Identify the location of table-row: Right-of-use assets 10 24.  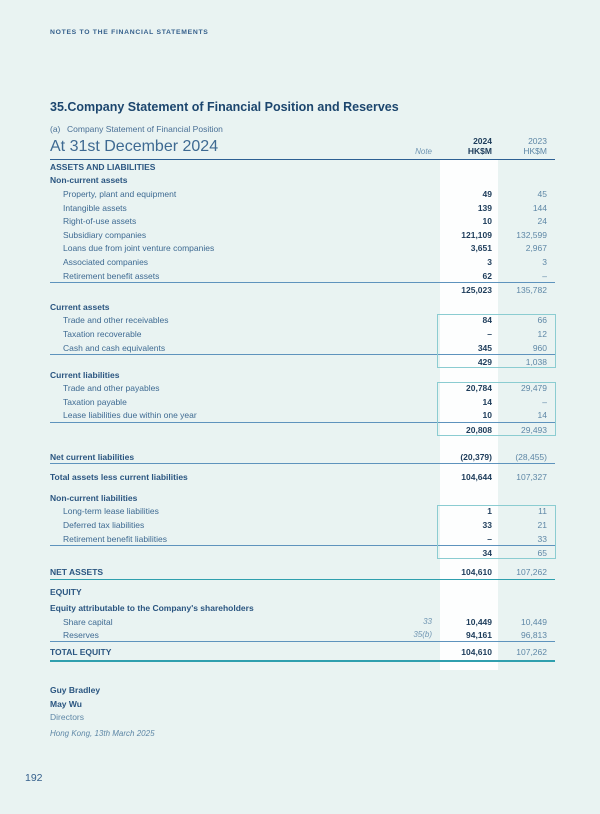
(302, 221).